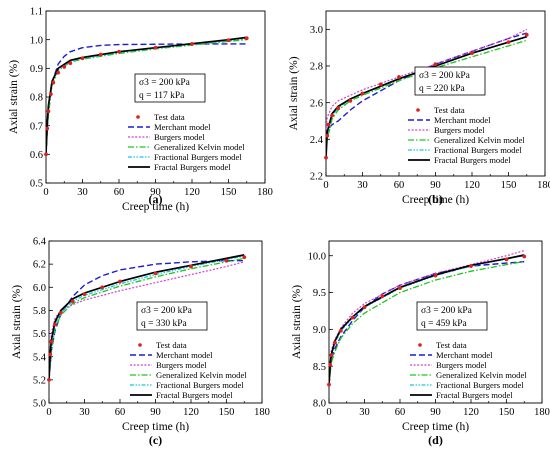  Describe the element at coordinates (444, 324) in the screenshot. I see `deviatoric-stress-label: q = 459 kPa` at that location.